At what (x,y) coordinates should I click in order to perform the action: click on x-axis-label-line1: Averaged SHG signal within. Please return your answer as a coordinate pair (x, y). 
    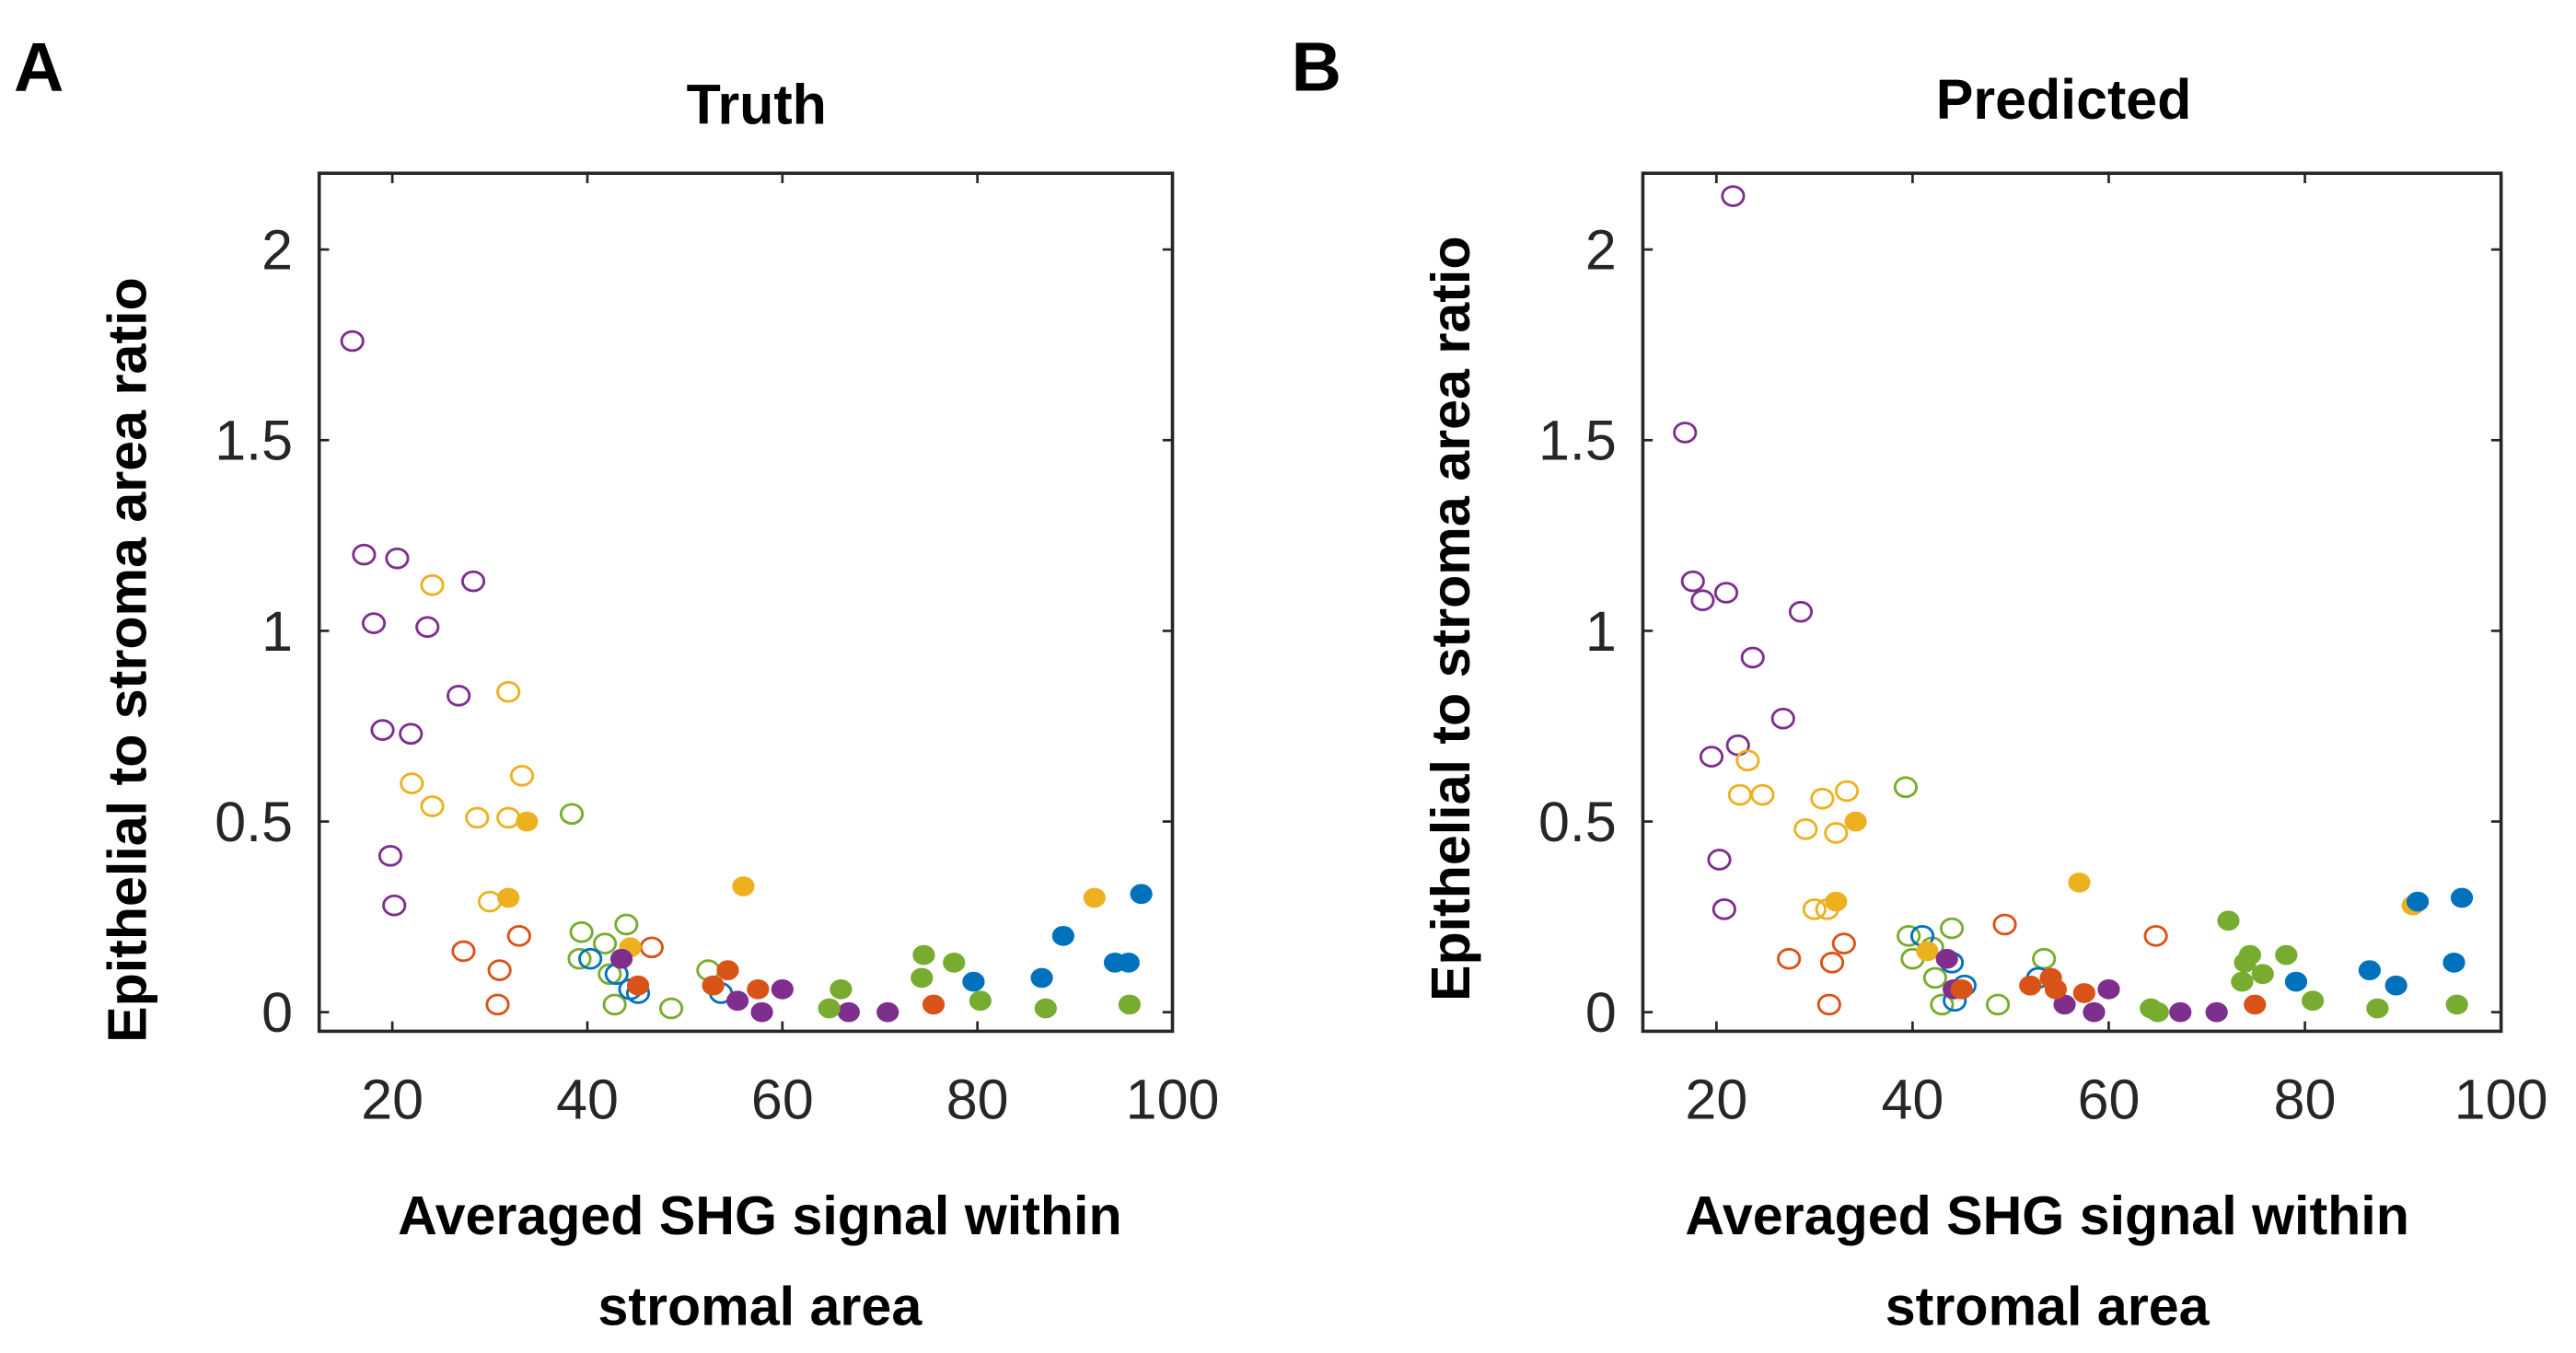
    Looking at the image, I should click on (760, 1215).